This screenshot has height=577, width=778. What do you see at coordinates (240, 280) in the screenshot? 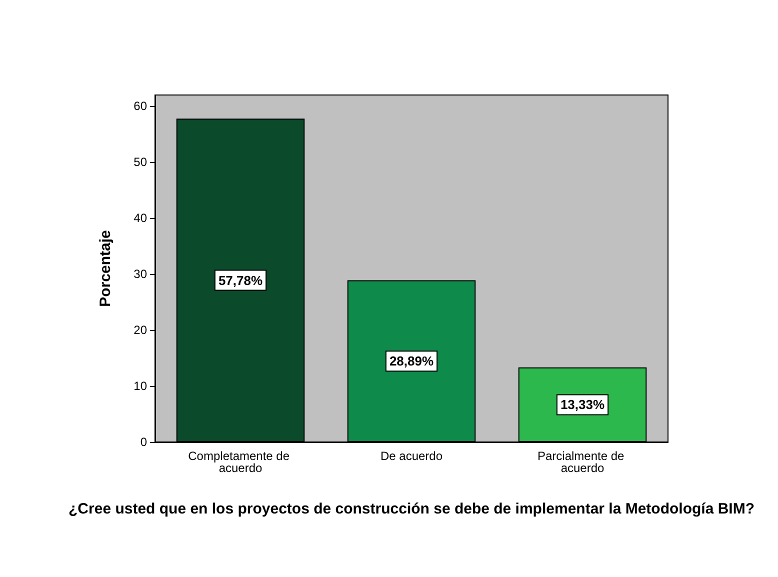
I see `data-label: 57,78%` at bounding box center [240, 280].